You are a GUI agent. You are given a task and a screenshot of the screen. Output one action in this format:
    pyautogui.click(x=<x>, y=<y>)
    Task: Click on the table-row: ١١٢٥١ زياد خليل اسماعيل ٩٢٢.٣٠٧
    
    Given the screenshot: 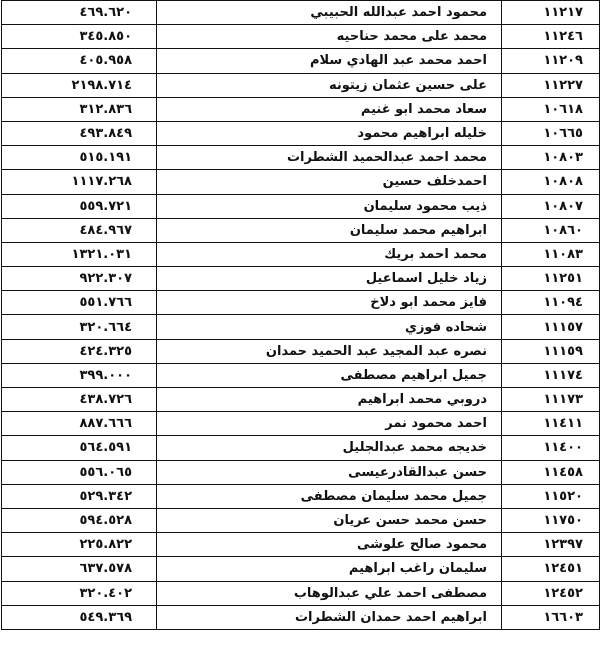 What is the action you would take?
    pyautogui.click(x=300, y=279)
    